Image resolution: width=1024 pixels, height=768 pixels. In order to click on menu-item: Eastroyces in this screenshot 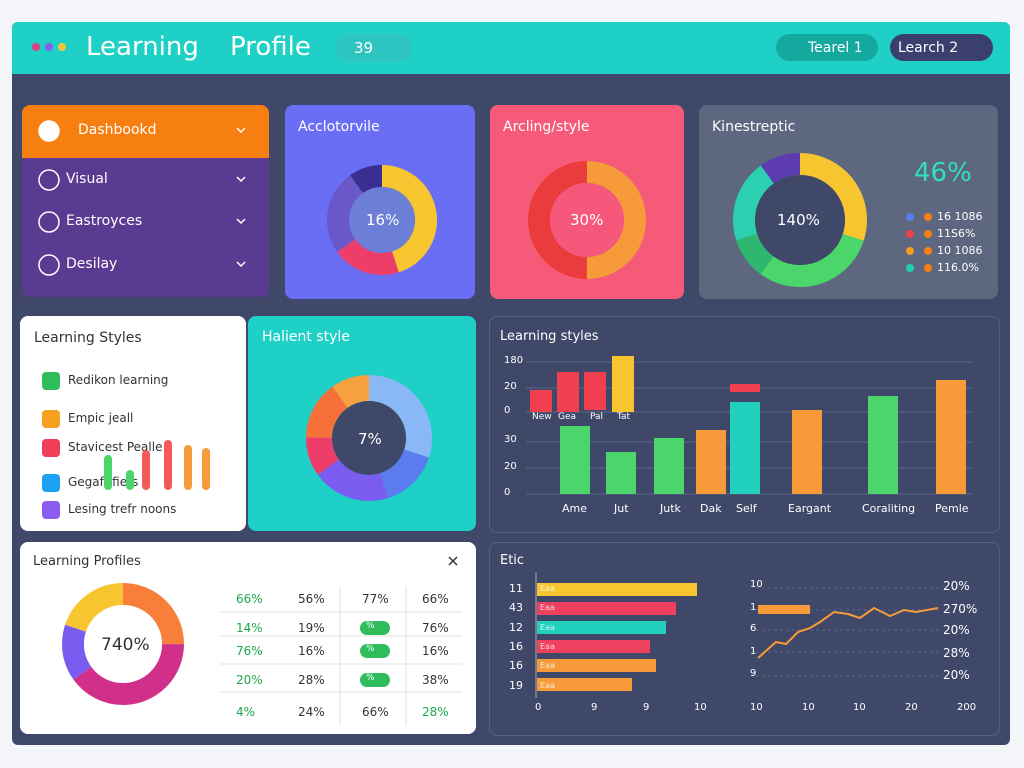, I will do `click(104, 221)`.